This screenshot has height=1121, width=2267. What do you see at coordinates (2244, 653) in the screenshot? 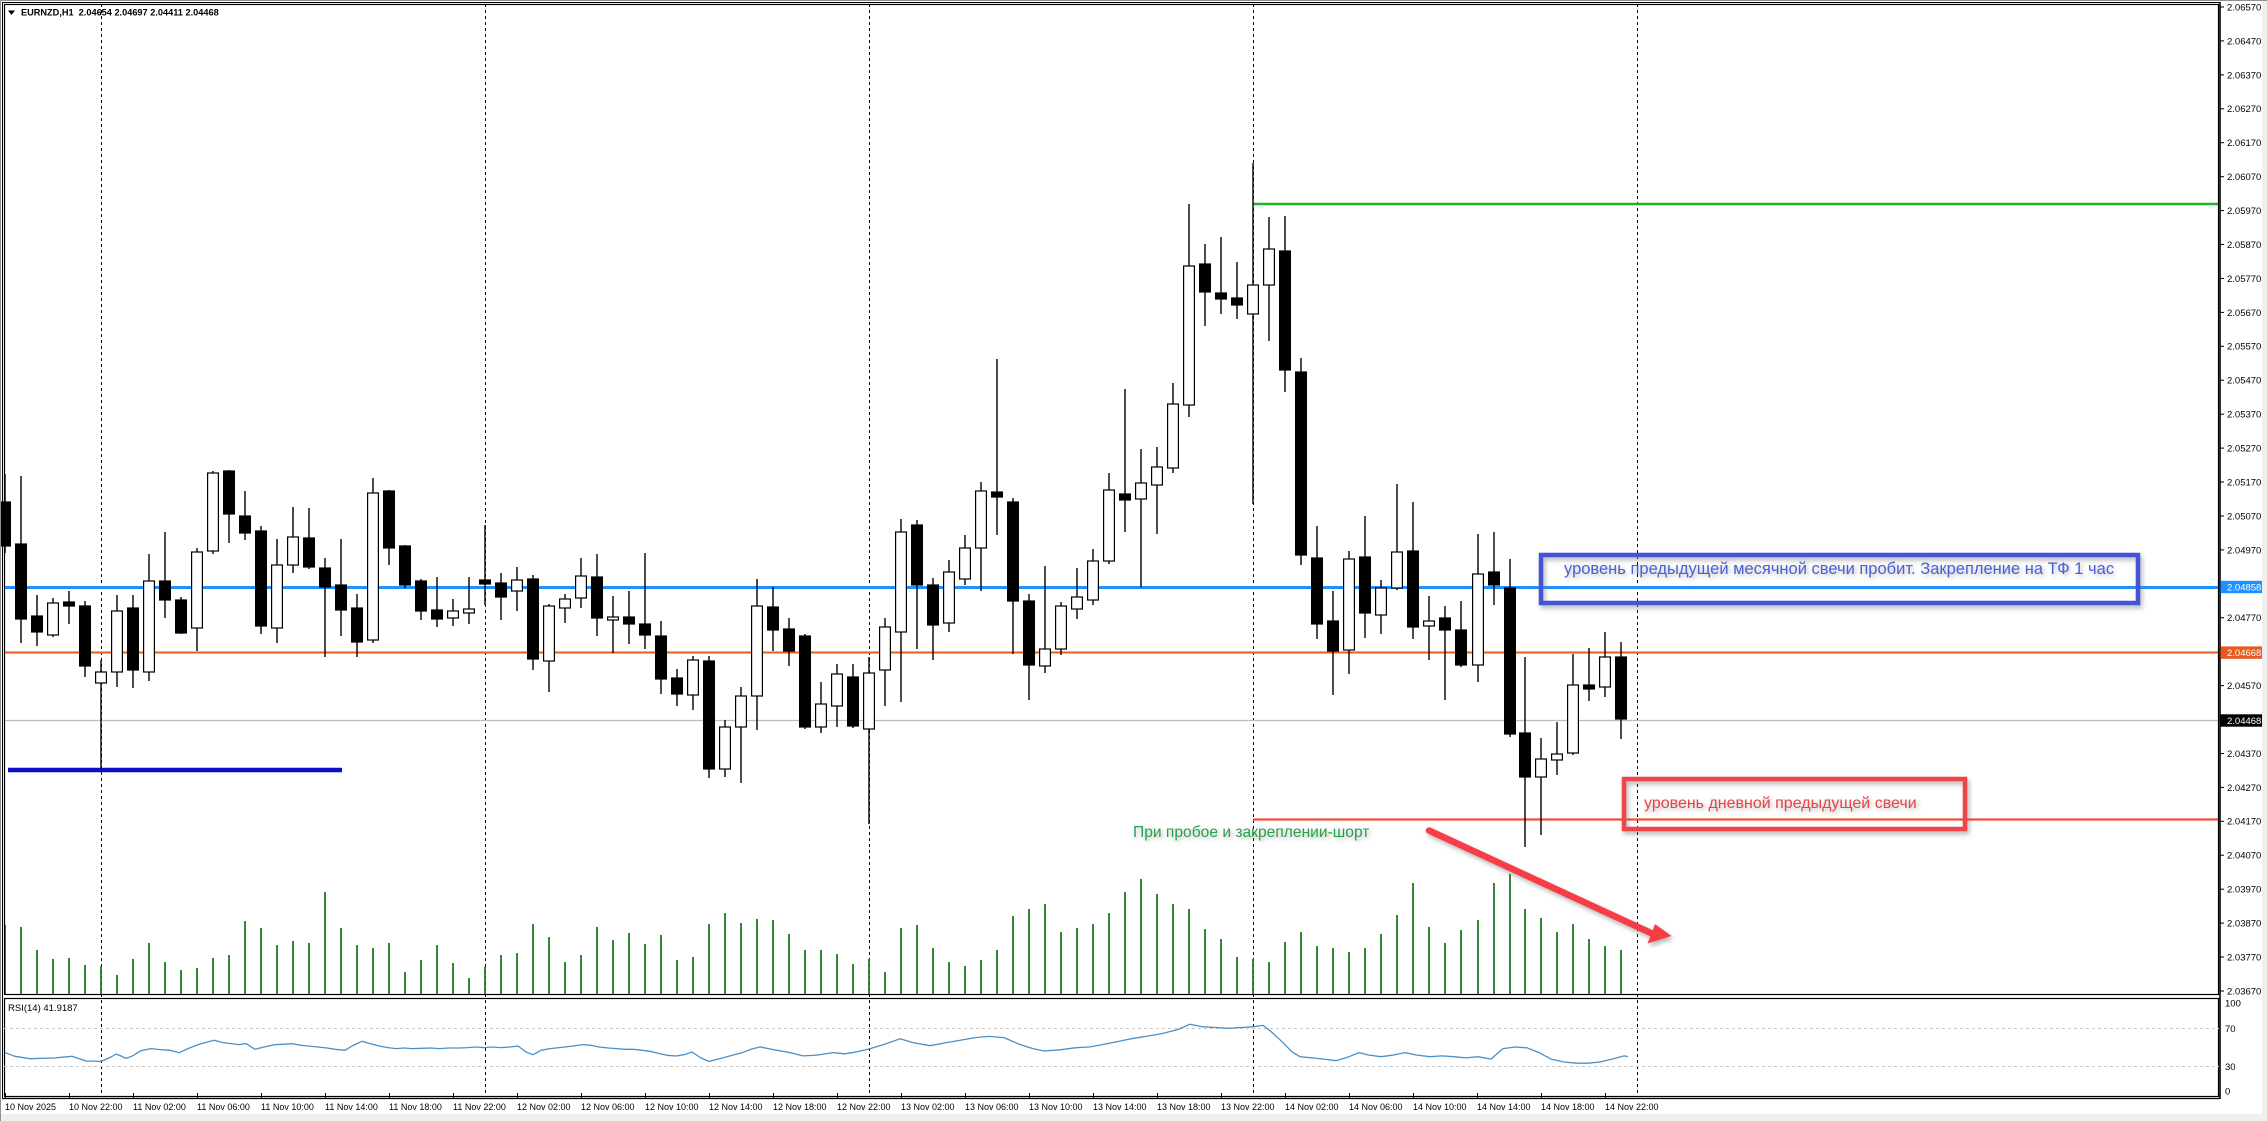
I see `svg-text: 2.04668` at bounding box center [2244, 653].